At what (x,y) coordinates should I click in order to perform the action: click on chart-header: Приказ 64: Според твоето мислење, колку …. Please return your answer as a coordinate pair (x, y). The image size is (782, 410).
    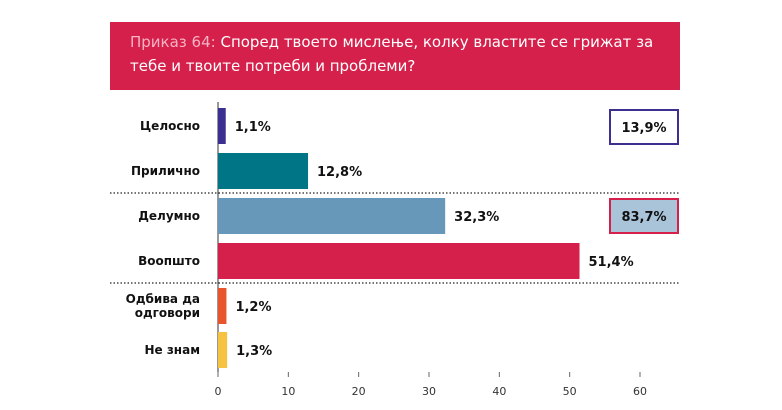
    Looking at the image, I should click on (395, 56).